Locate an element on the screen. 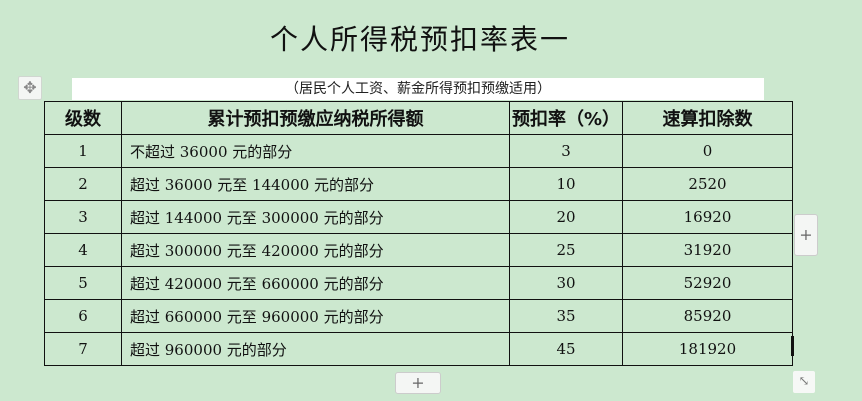  table-row: 7 超过 960000 元的部分 45 181920 is located at coordinates (418, 349).